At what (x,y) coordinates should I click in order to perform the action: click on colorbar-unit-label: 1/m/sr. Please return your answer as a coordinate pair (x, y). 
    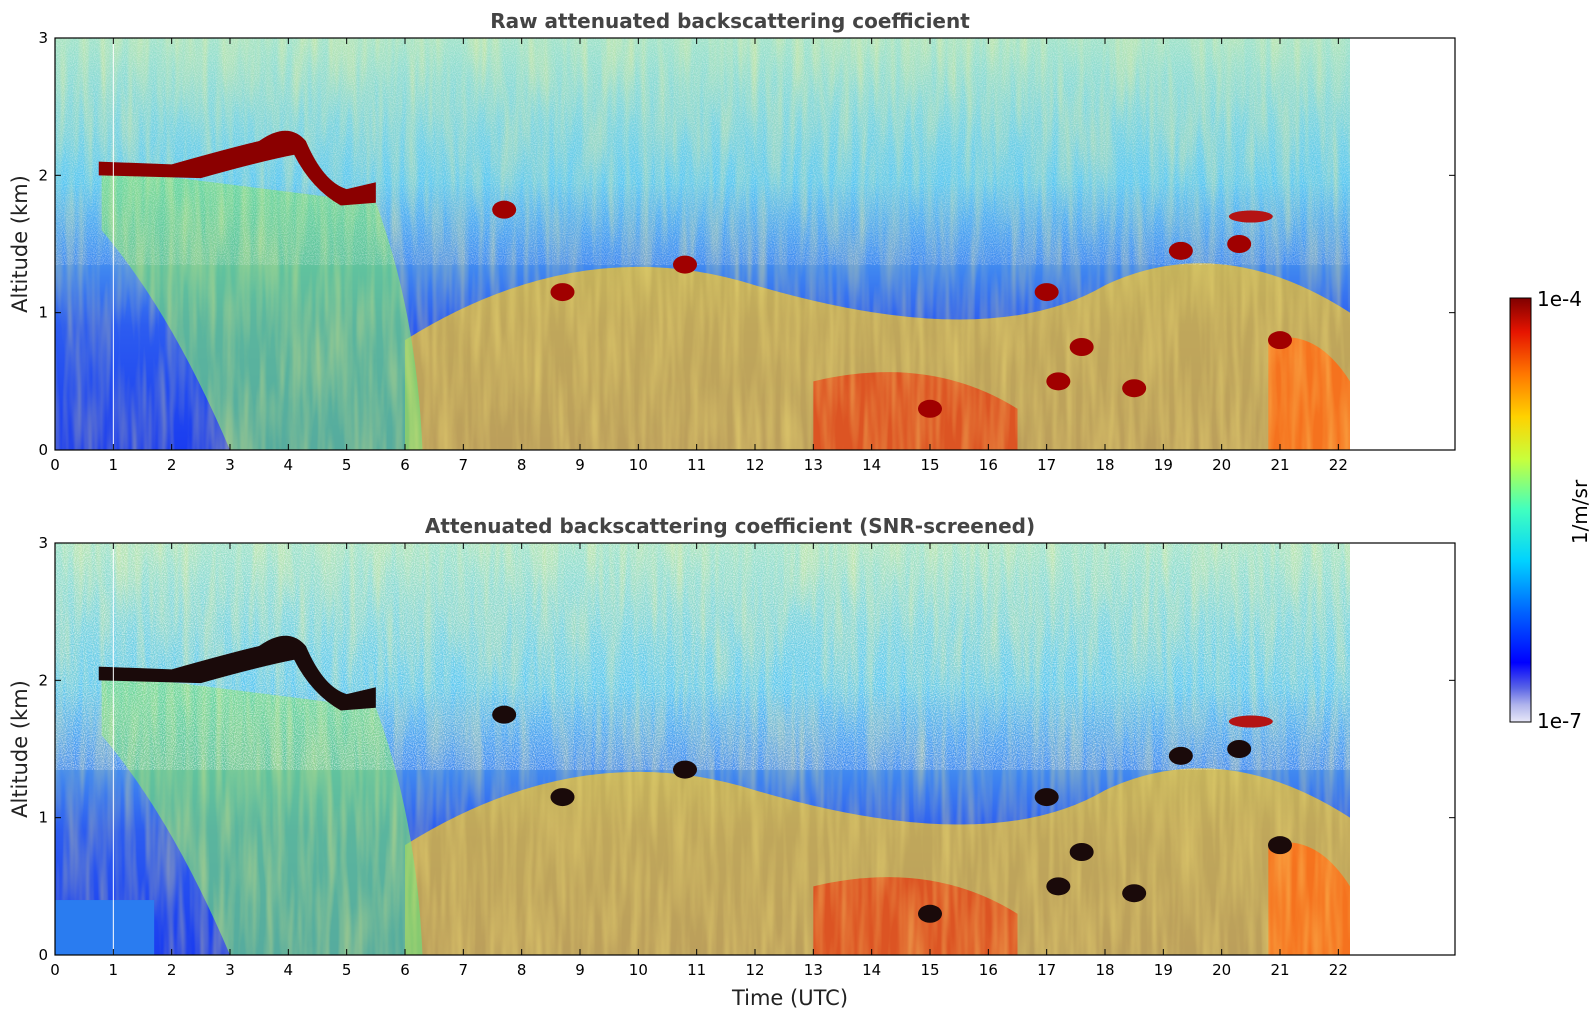
    Looking at the image, I should click on (1580, 511).